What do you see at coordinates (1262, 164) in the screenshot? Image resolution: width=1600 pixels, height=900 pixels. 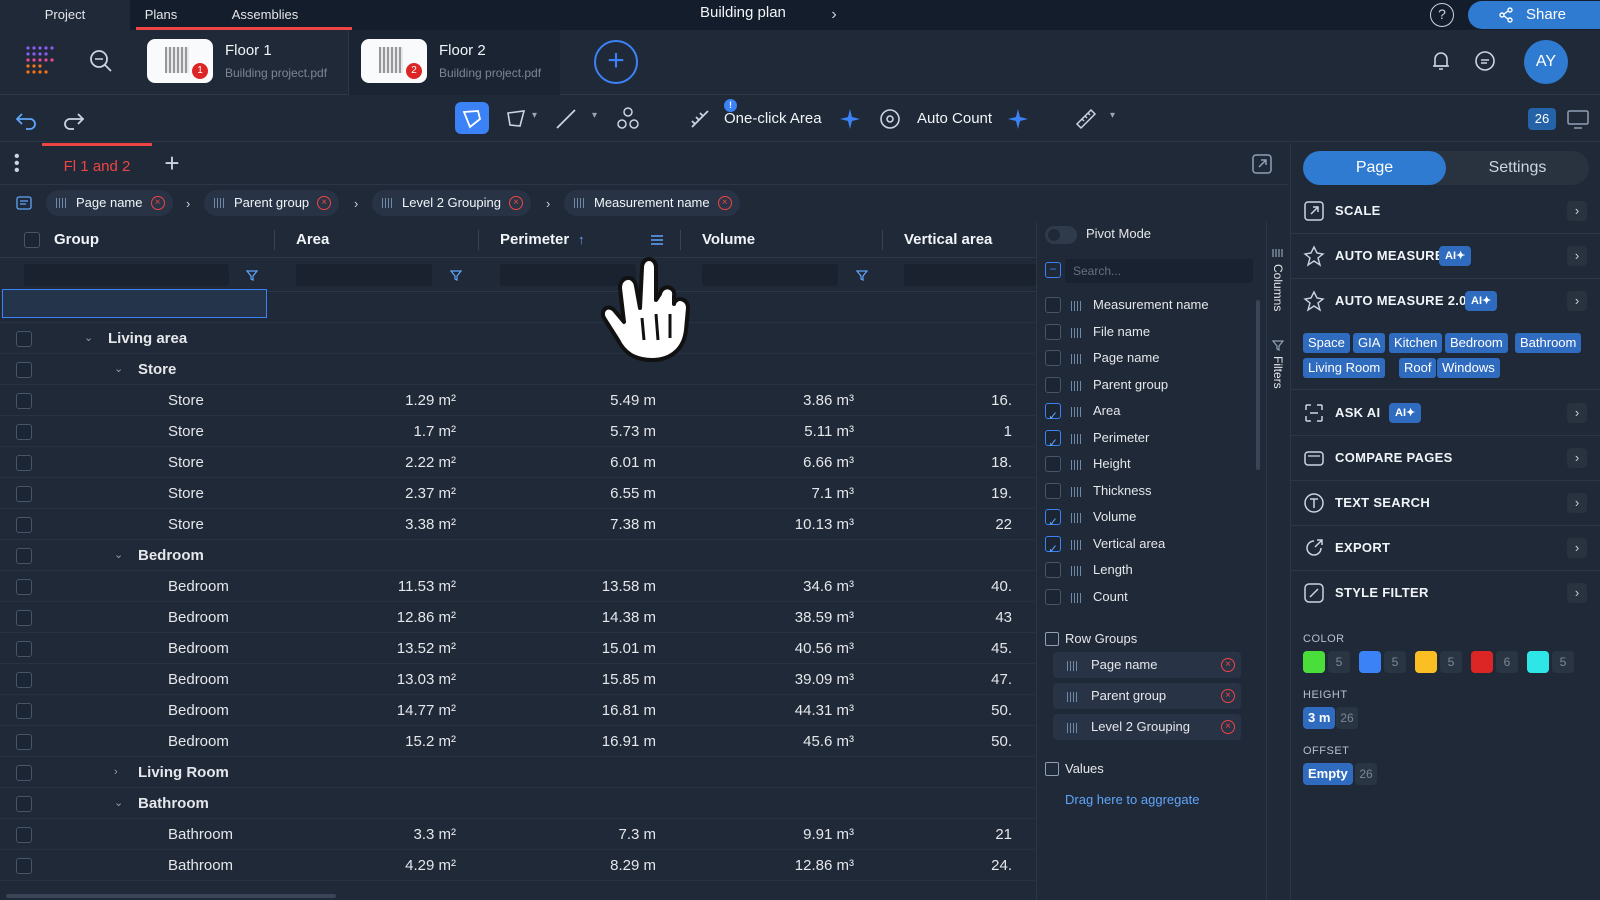 I see `expand-icon` at bounding box center [1262, 164].